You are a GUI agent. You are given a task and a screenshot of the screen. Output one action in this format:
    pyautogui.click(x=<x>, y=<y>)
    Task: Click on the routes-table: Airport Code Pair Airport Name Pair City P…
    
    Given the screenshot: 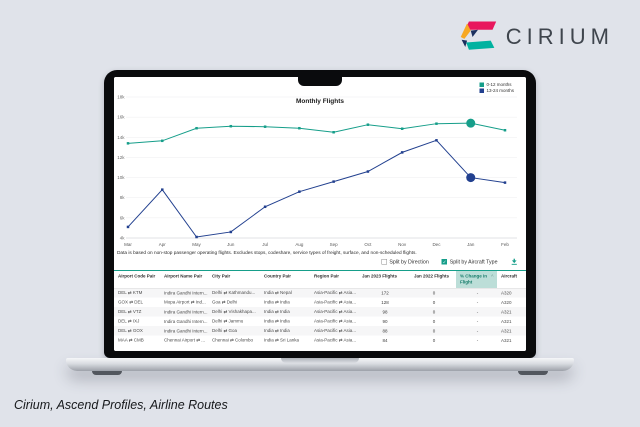 What is the action you would take?
    pyautogui.click(x=320, y=307)
    